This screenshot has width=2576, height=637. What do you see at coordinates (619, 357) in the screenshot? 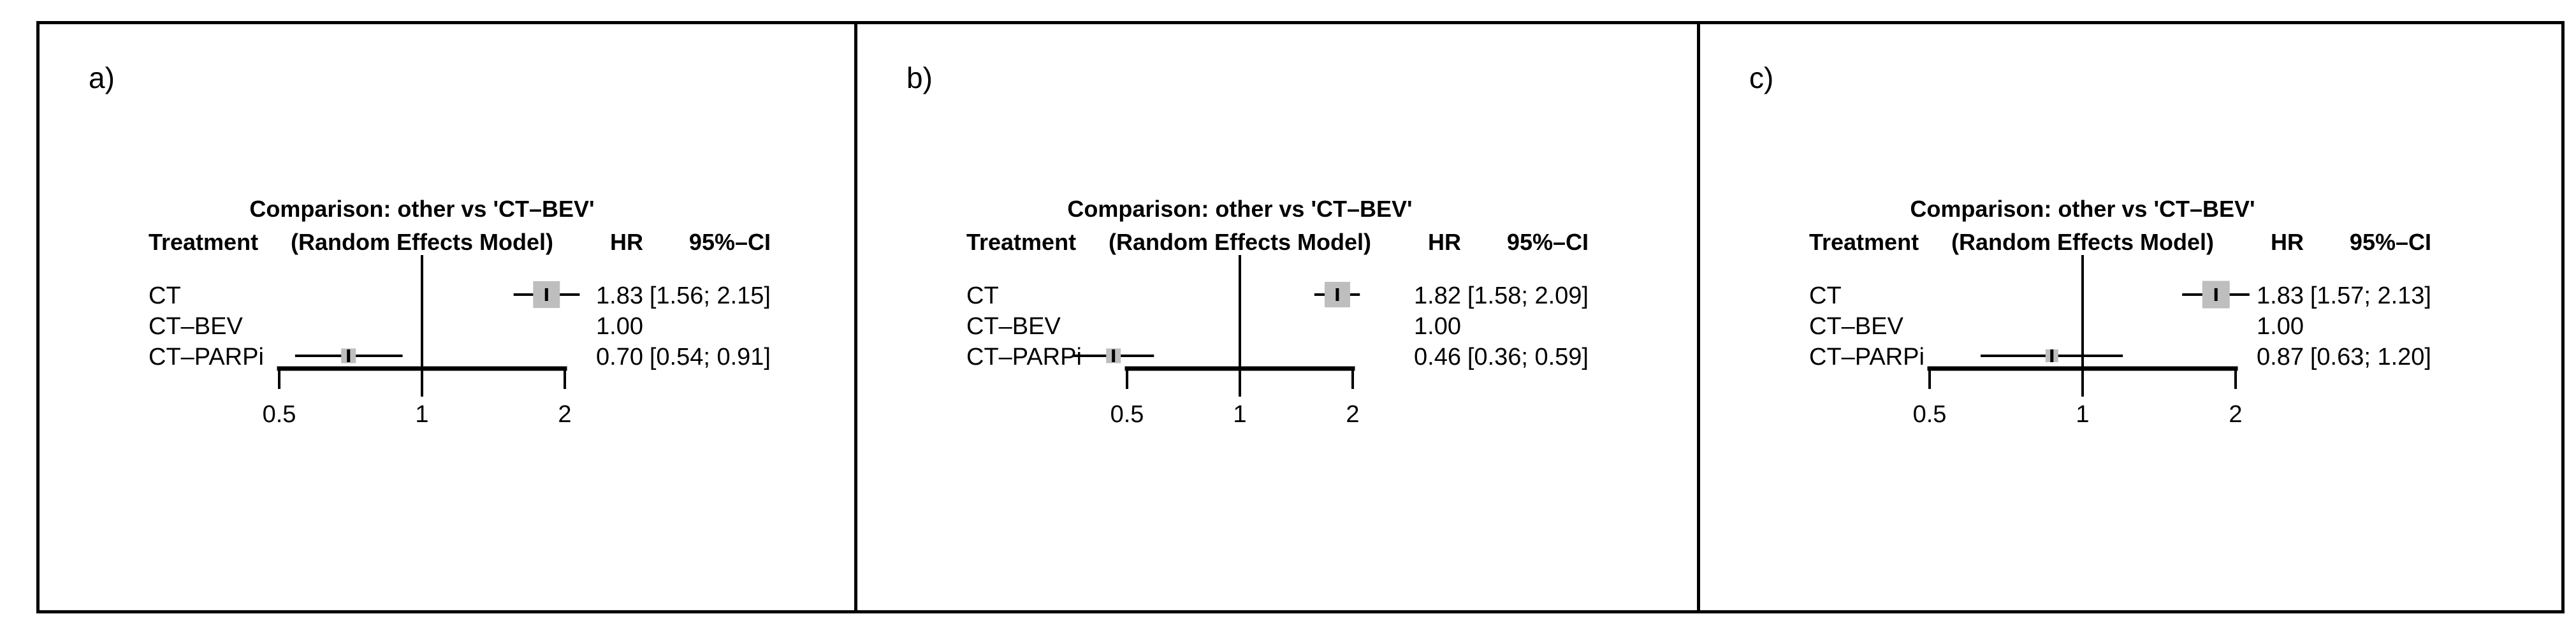
I see `hr-value: 0.70` at bounding box center [619, 357].